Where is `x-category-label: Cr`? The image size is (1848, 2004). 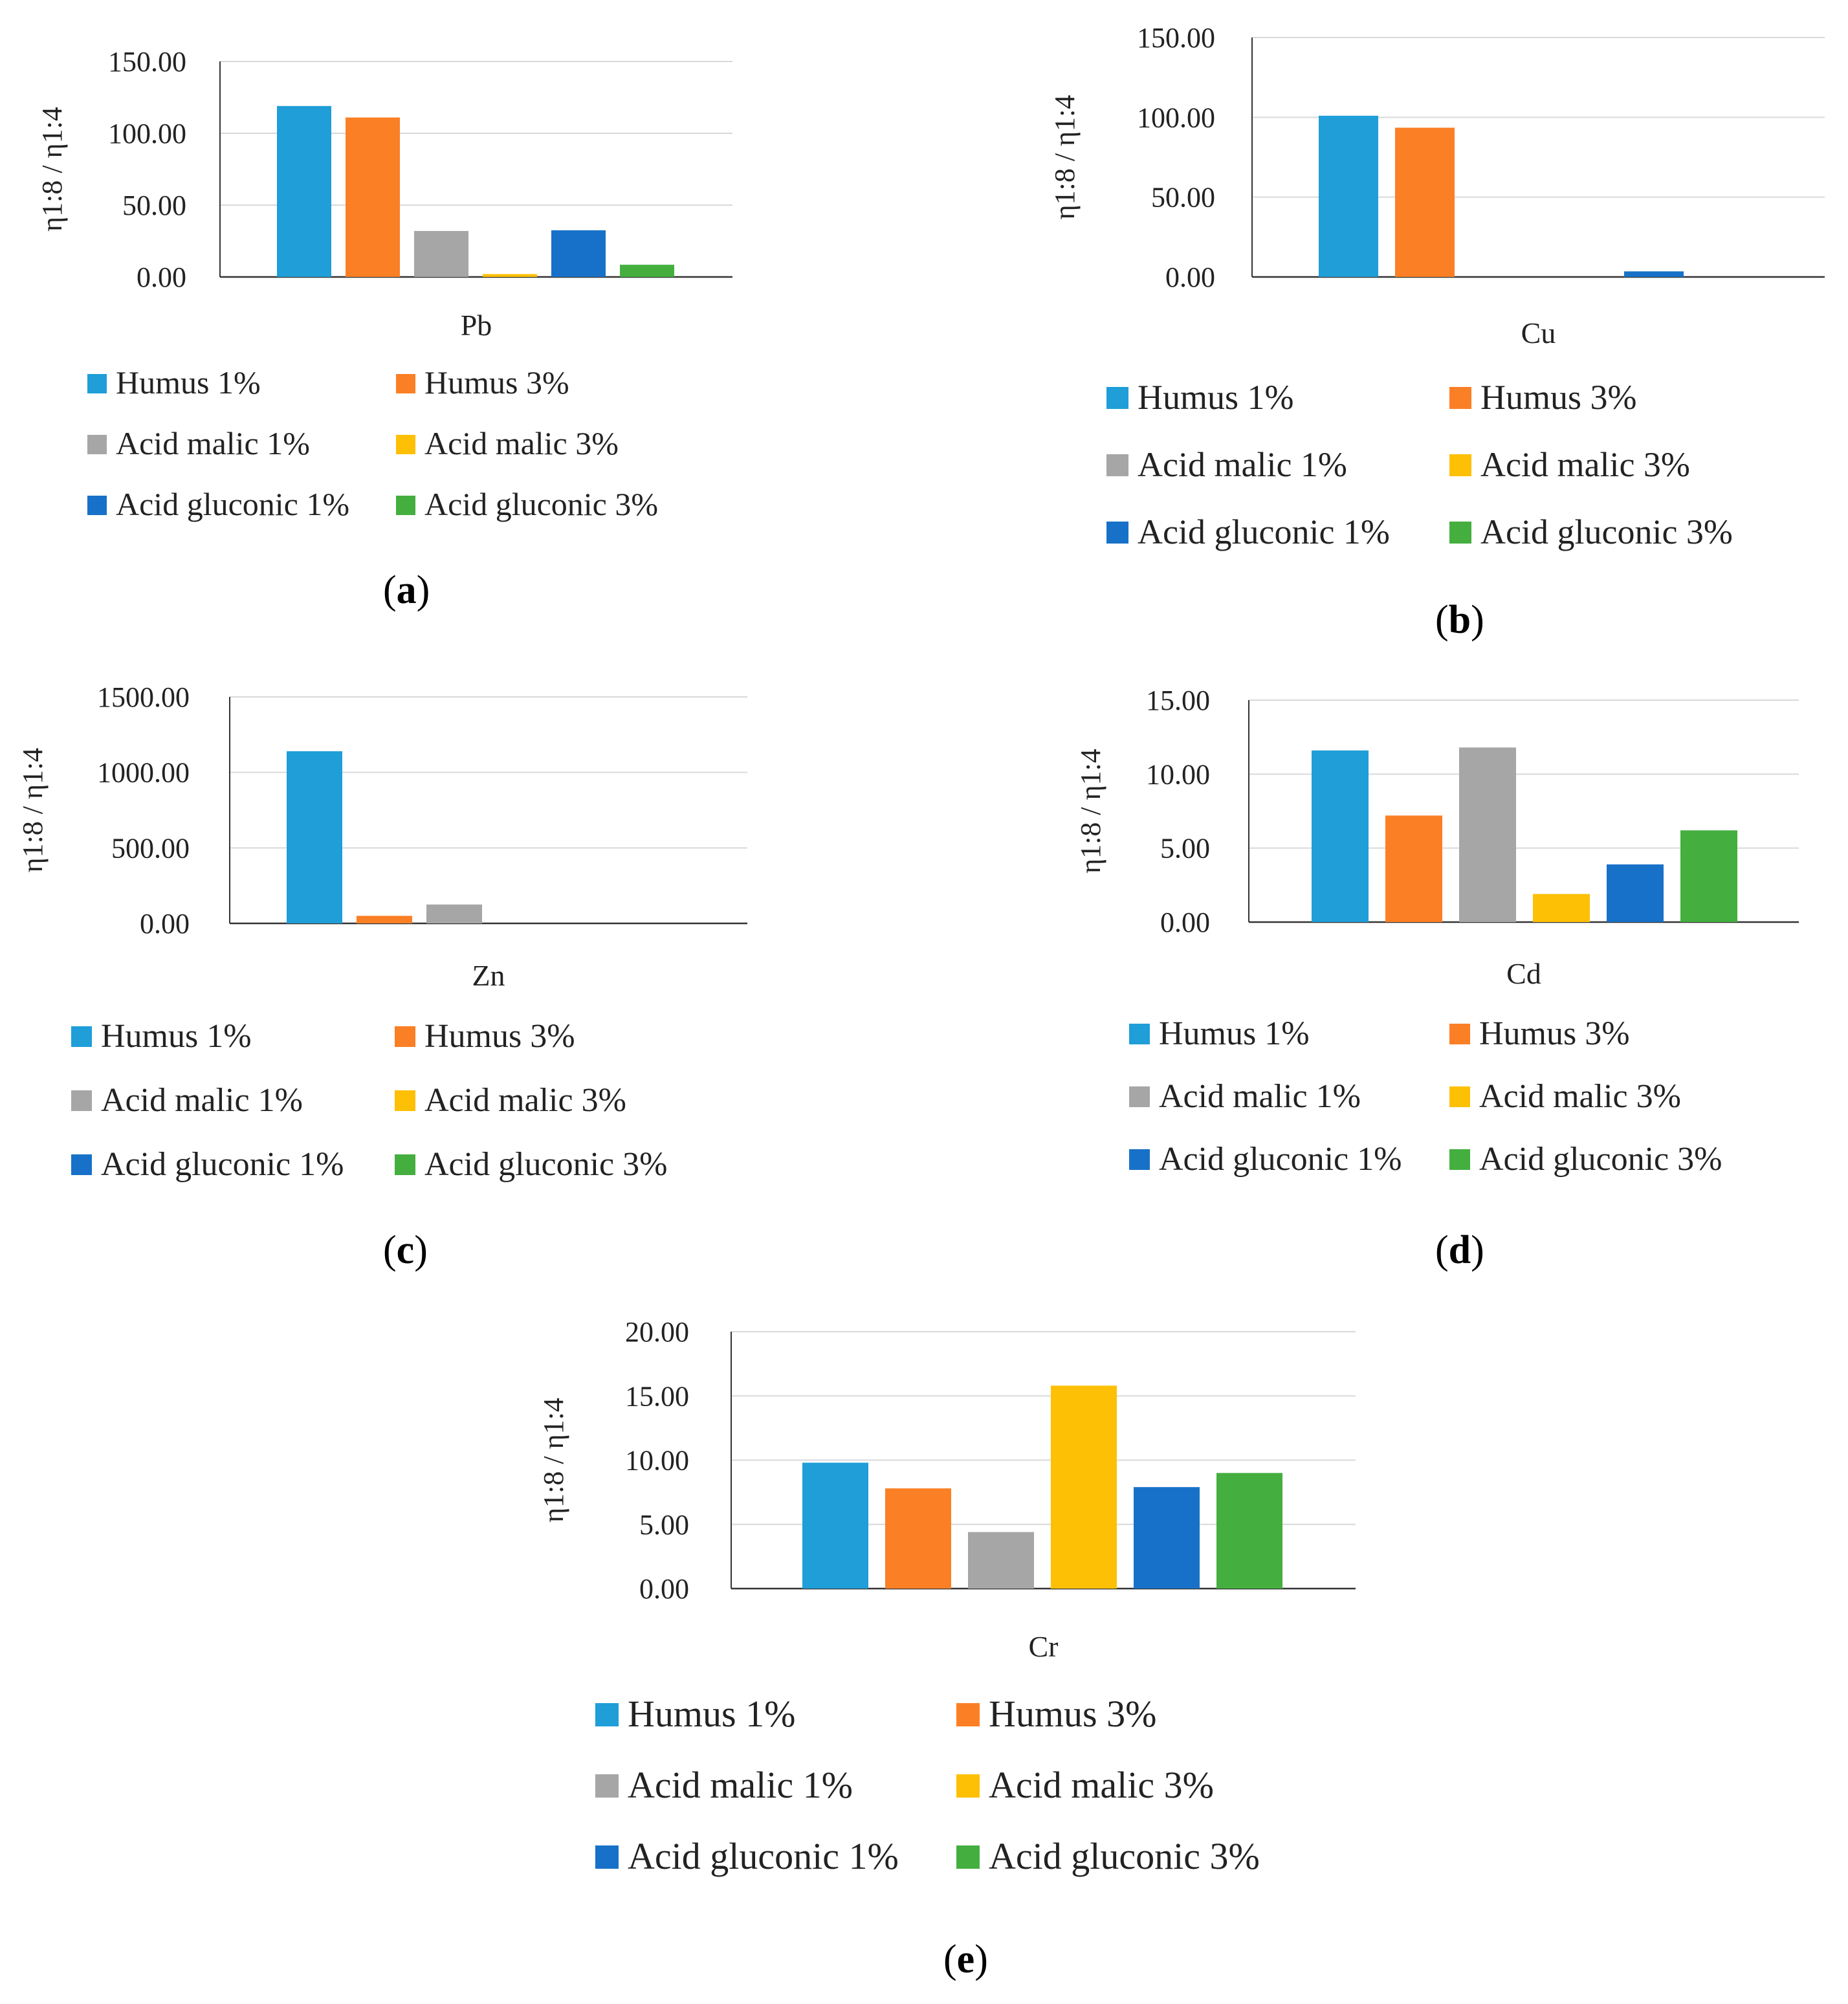
x-category-label: Cr is located at coordinates (1044, 1646).